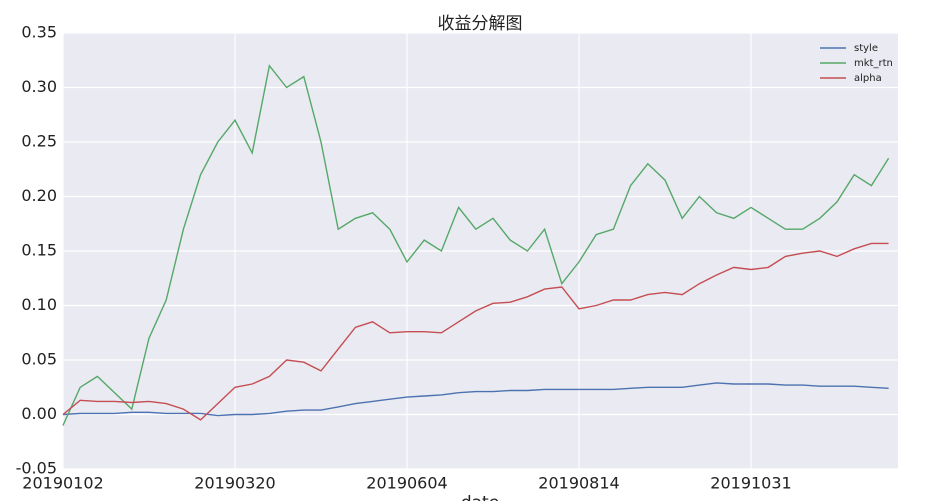 Image resolution: width=940 pixels, height=501 pixels. What do you see at coordinates (39, 250) in the screenshot?
I see `y-tick-label: 0.15` at bounding box center [39, 250].